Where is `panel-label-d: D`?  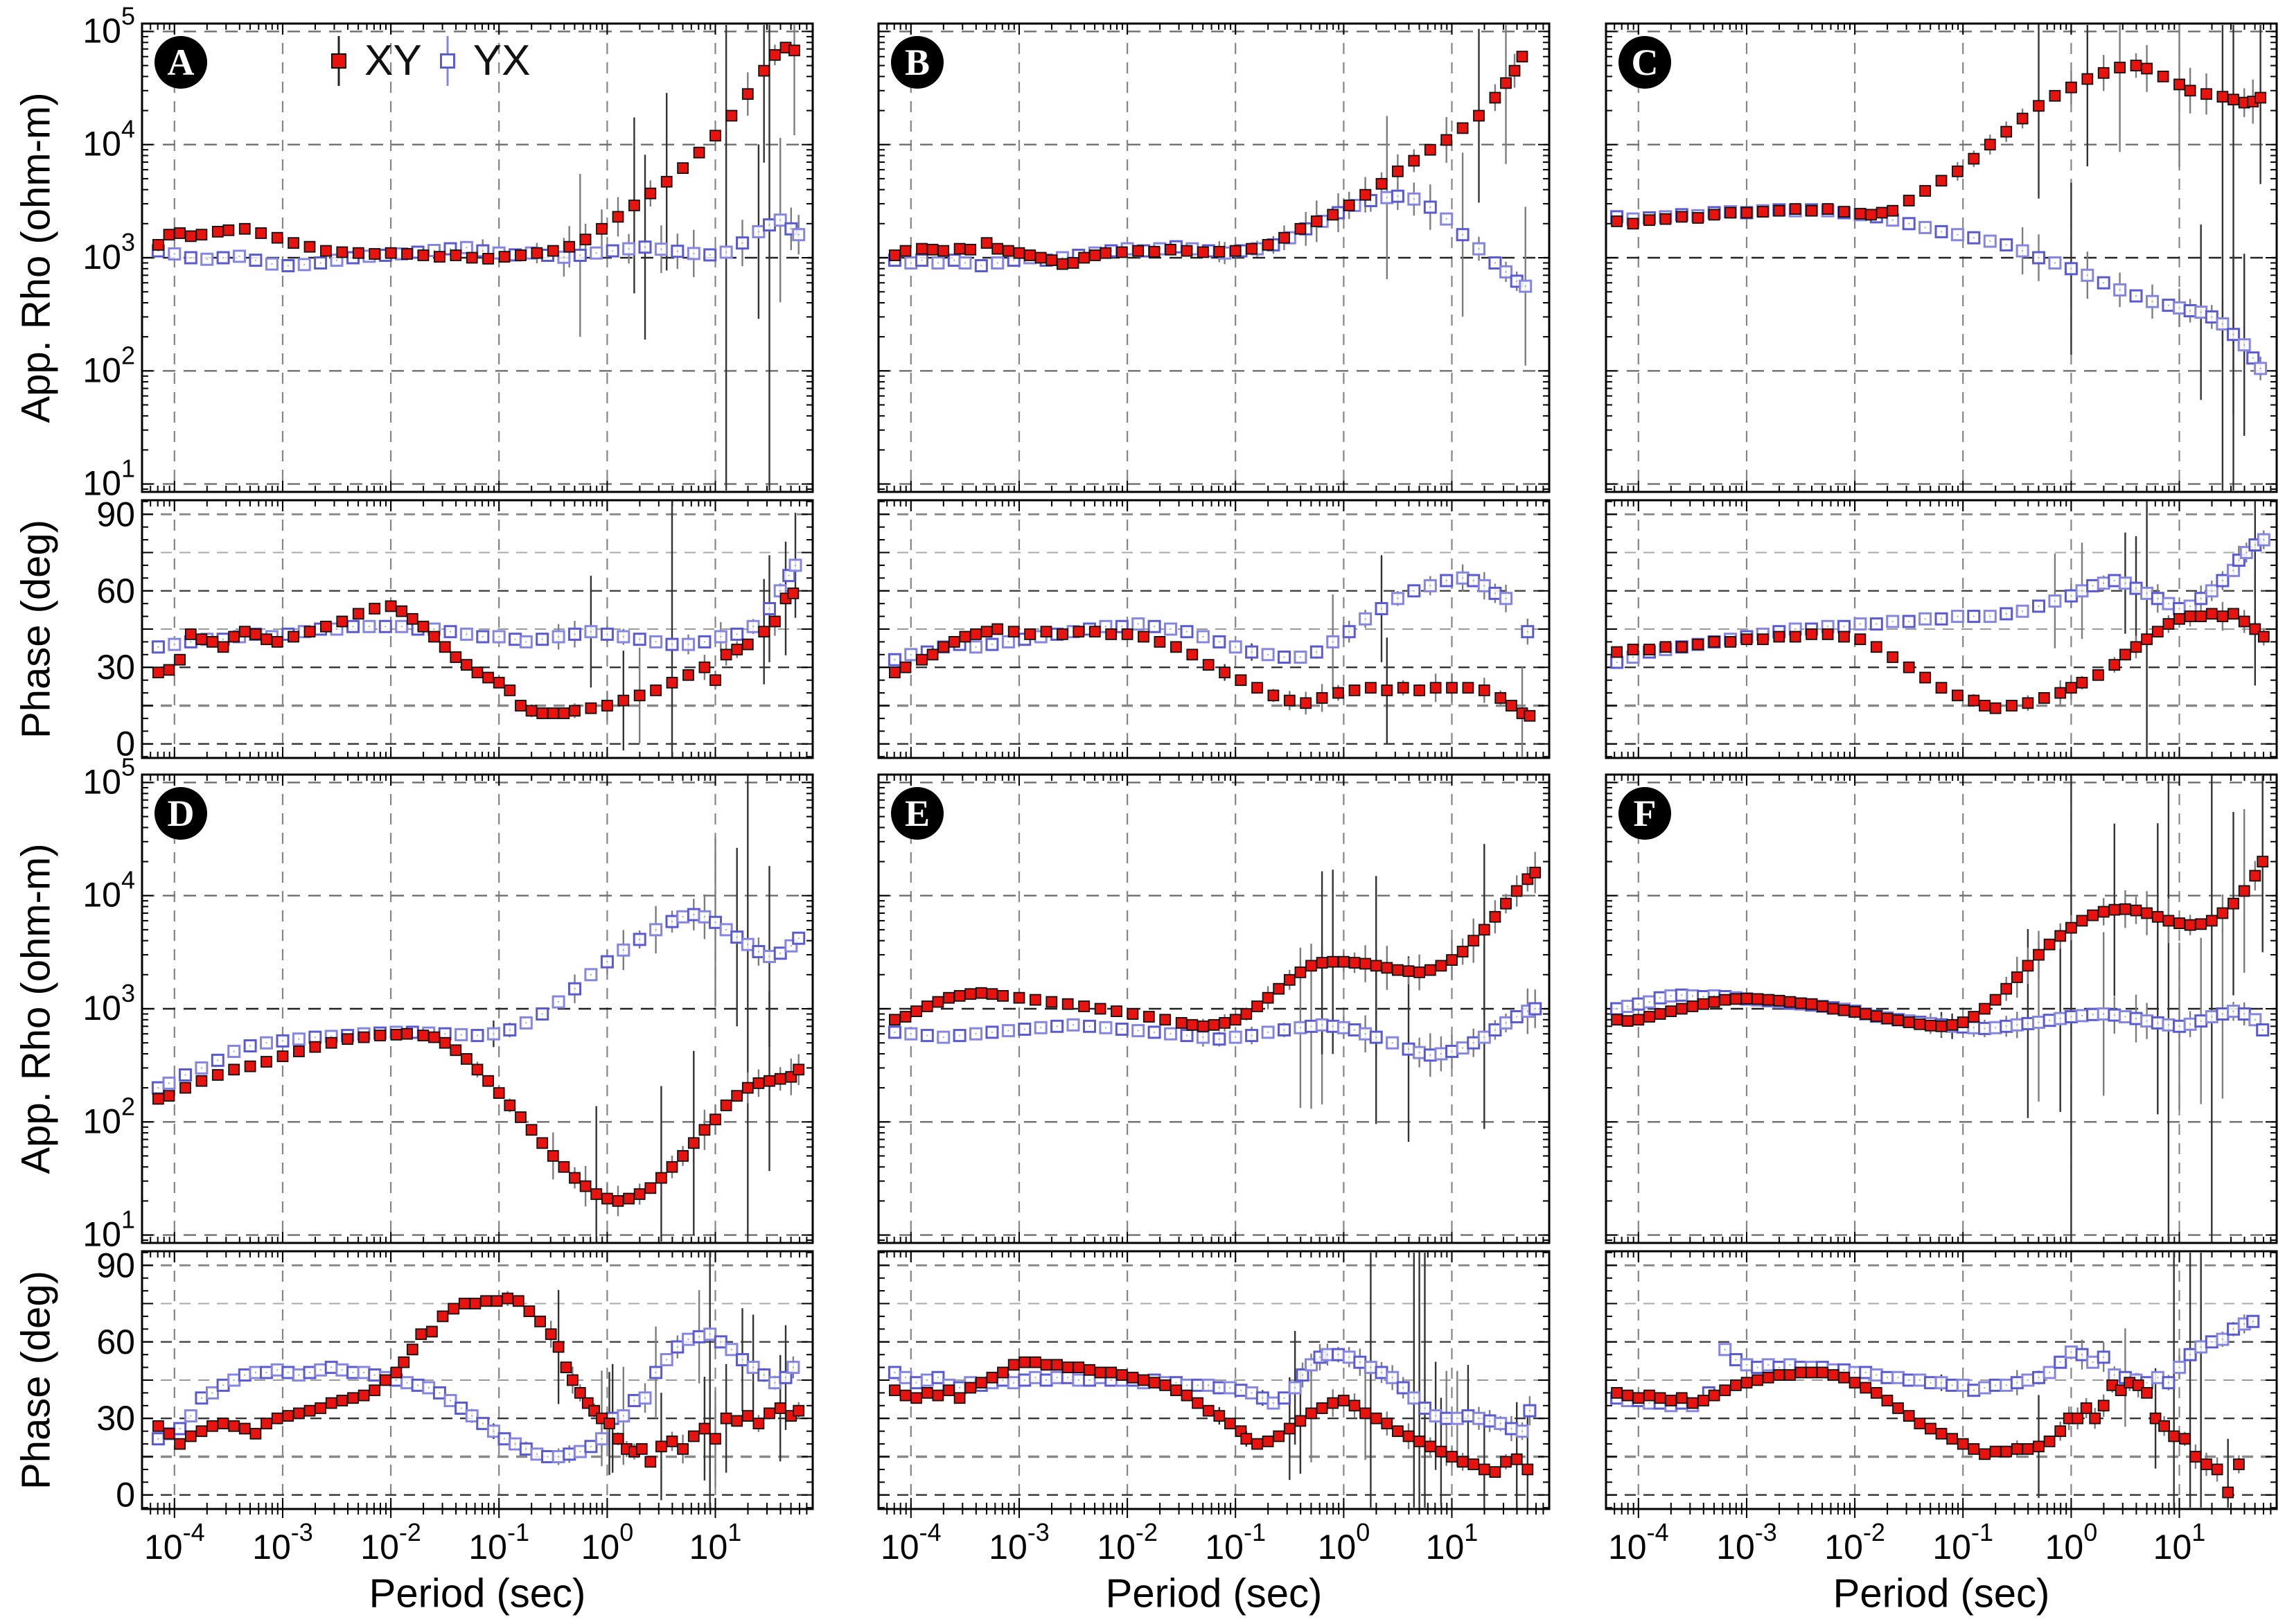 panel-label-d: D is located at coordinates (181, 813).